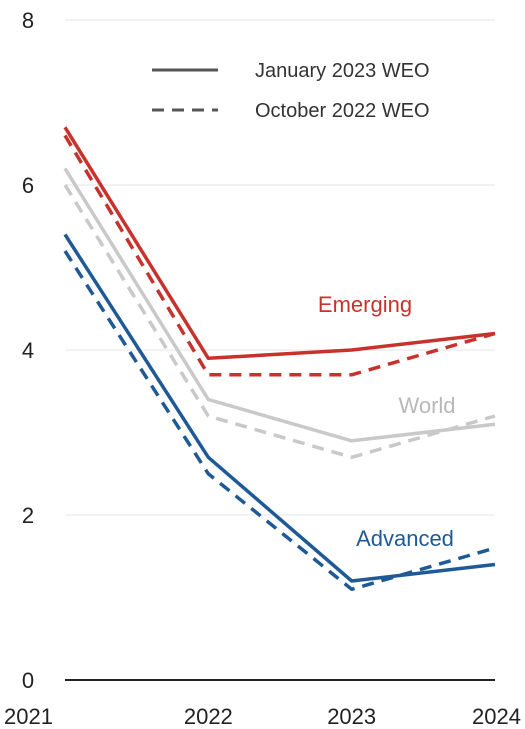 The height and width of the screenshot is (729, 525). I want to click on y-tick-label: 8, so click(28, 20).